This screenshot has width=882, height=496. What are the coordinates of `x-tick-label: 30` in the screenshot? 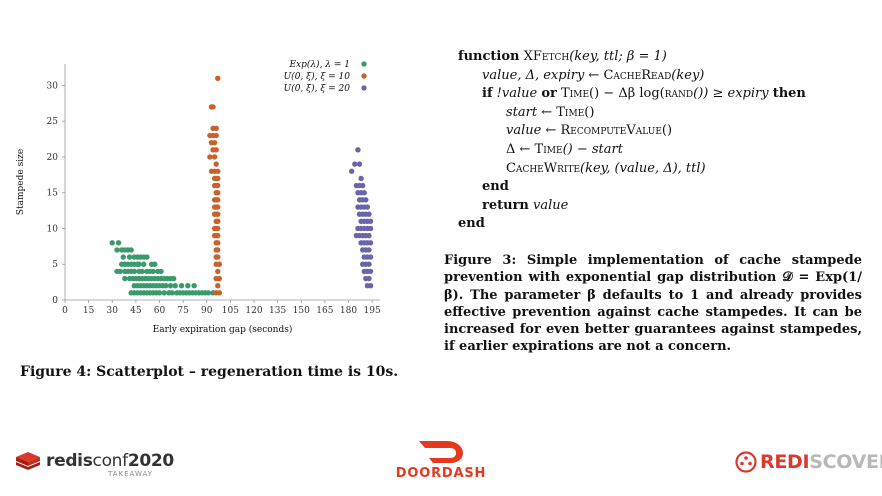 It's located at (113, 311).